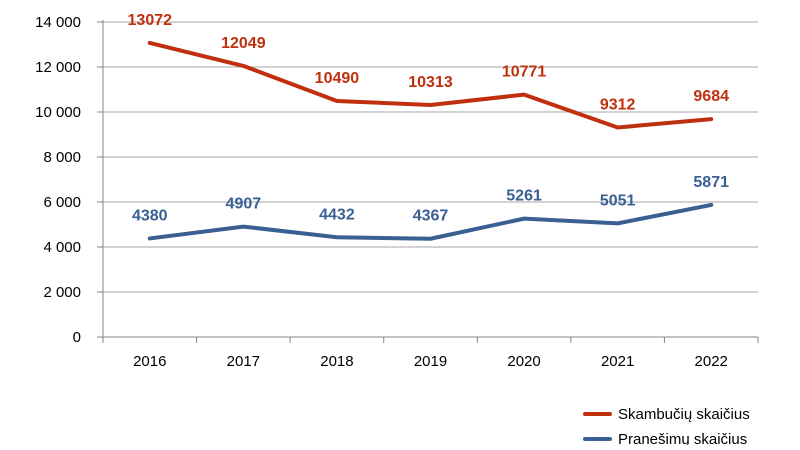 Image resolution: width=800 pixels, height=450 pixels. Describe the element at coordinates (430, 361) in the screenshot. I see `x-tick-label: 2019` at that location.